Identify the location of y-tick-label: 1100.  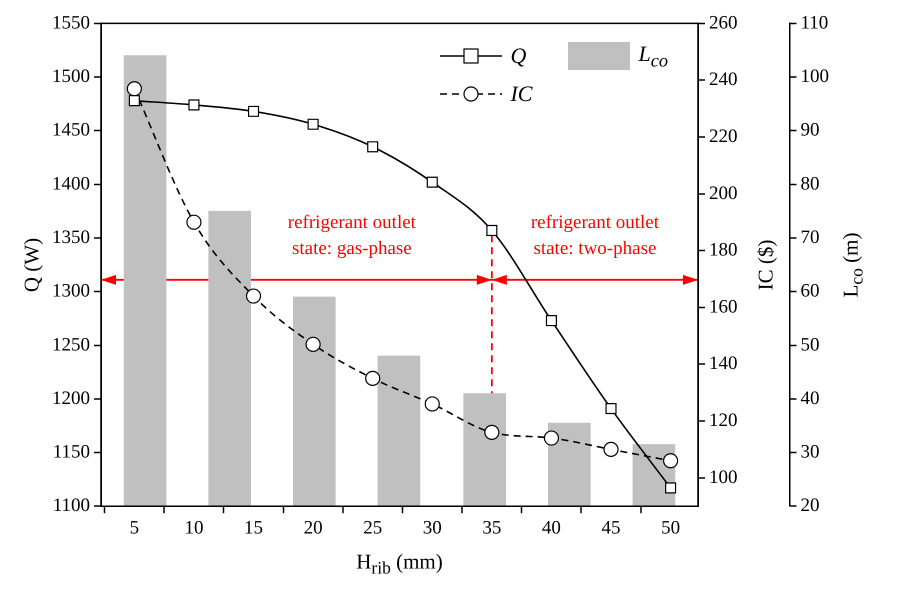
(71, 505).